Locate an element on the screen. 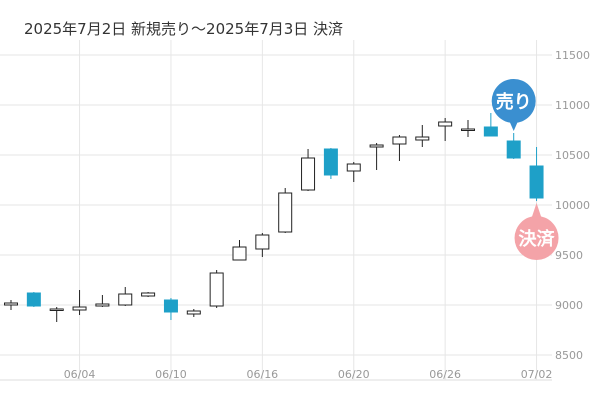 The image size is (600, 400). x-tick-label: 06/10 is located at coordinates (171, 374).